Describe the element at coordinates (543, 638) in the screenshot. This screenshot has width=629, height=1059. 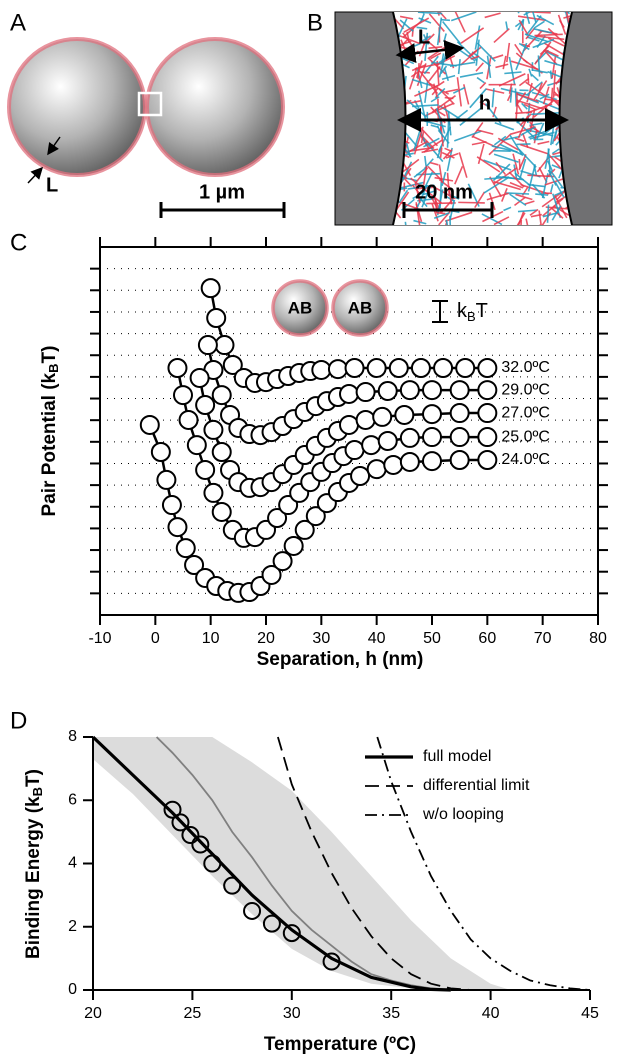
I see `x-tick-label: 70` at that location.